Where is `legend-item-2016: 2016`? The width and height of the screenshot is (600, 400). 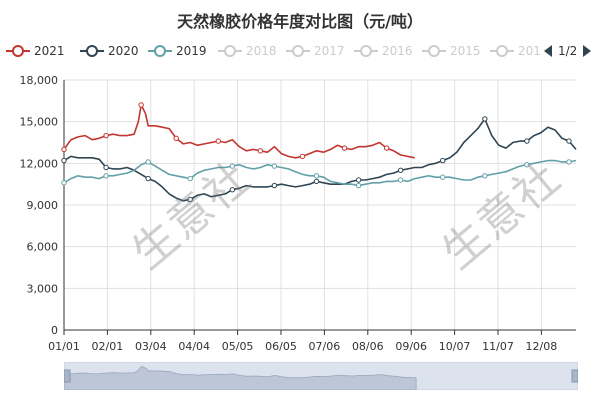 legend-item-2016: 2016 is located at coordinates (383, 51).